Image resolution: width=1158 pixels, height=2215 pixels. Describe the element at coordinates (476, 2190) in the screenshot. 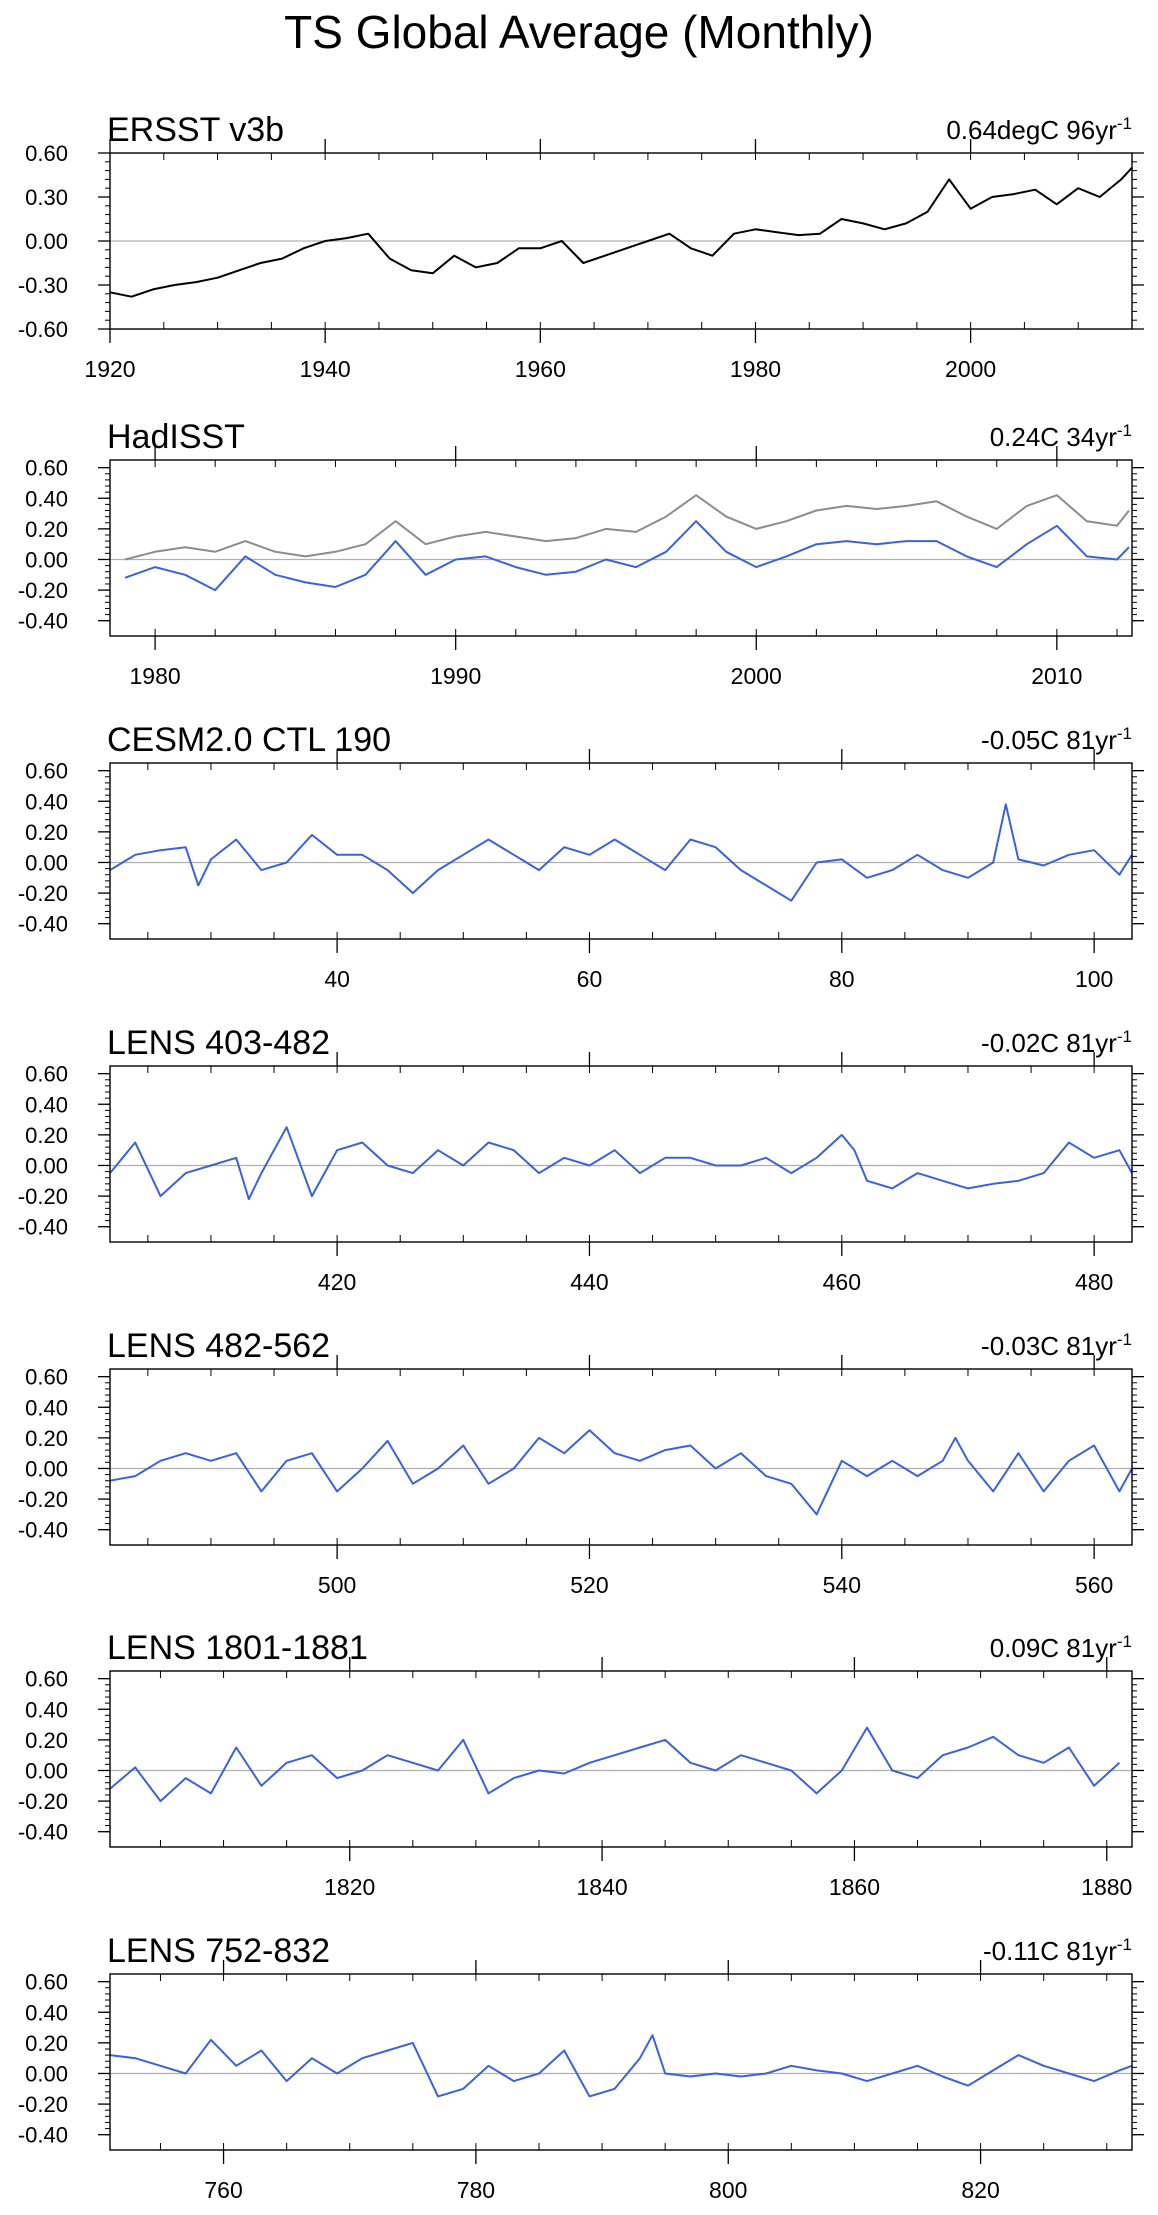

I see `x-tick-label: 780` at that location.